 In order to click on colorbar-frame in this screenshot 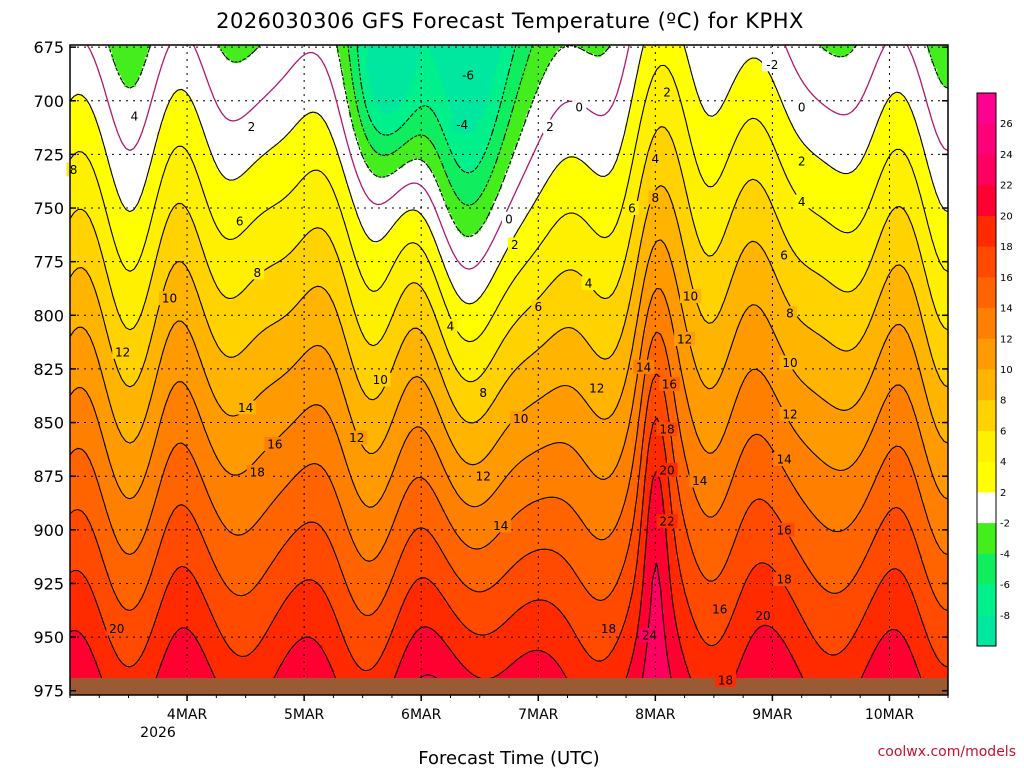, I will do `click(986, 369)`.